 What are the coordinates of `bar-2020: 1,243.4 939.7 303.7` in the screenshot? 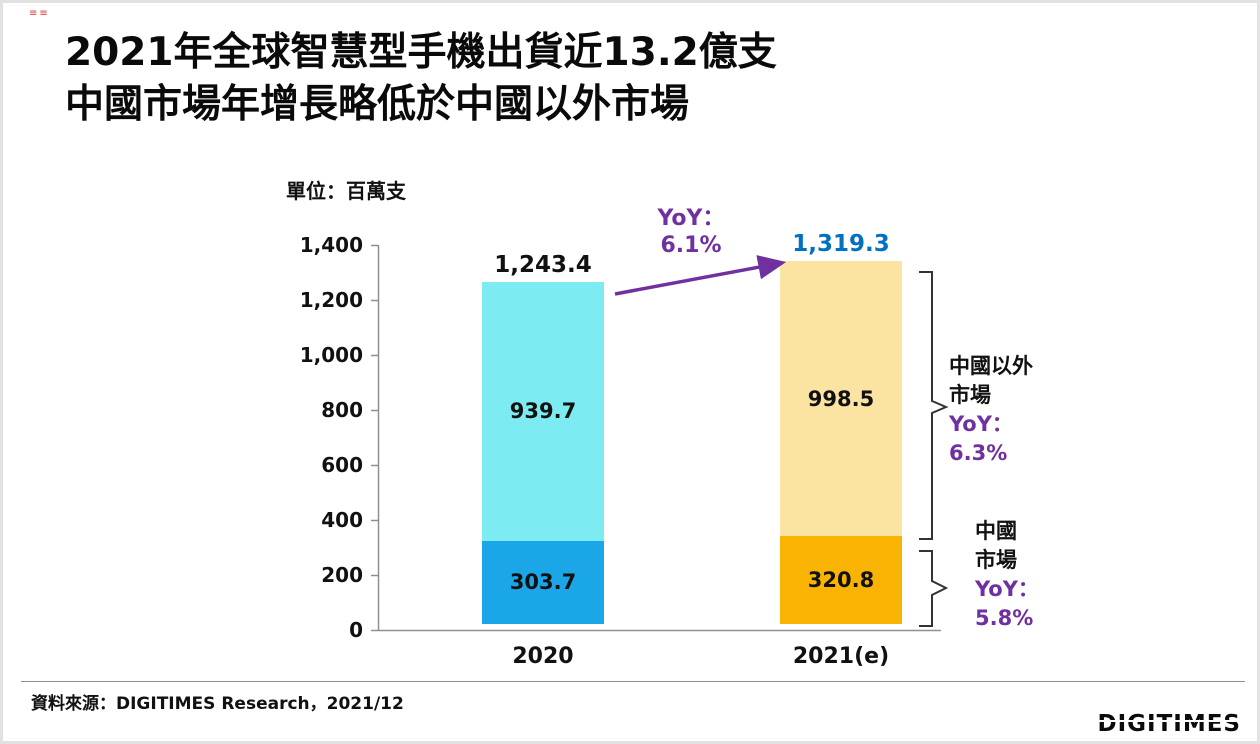 It's located at (543, 438).